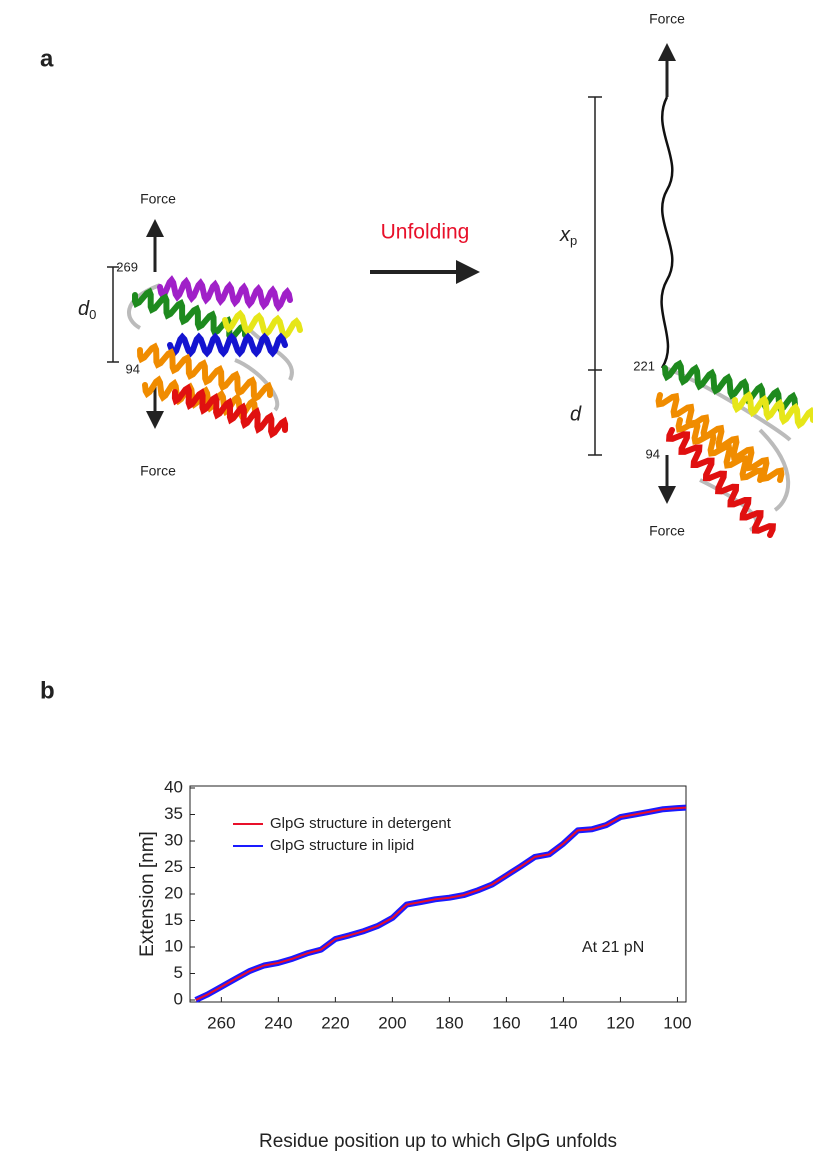  I want to click on x-tick-label: 240, so click(278, 1022).